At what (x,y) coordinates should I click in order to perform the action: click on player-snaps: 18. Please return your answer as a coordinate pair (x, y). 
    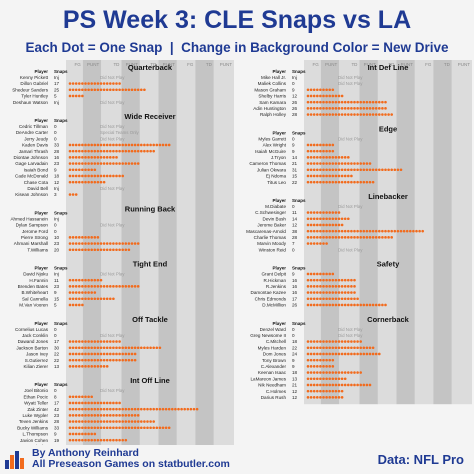
    Looking at the image, I should click on (57, 176).